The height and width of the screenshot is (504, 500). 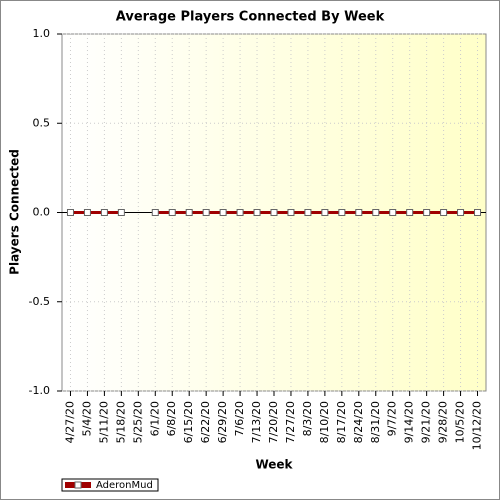 I want to click on x-tick-label: 8/17/20, so click(x=341, y=422).